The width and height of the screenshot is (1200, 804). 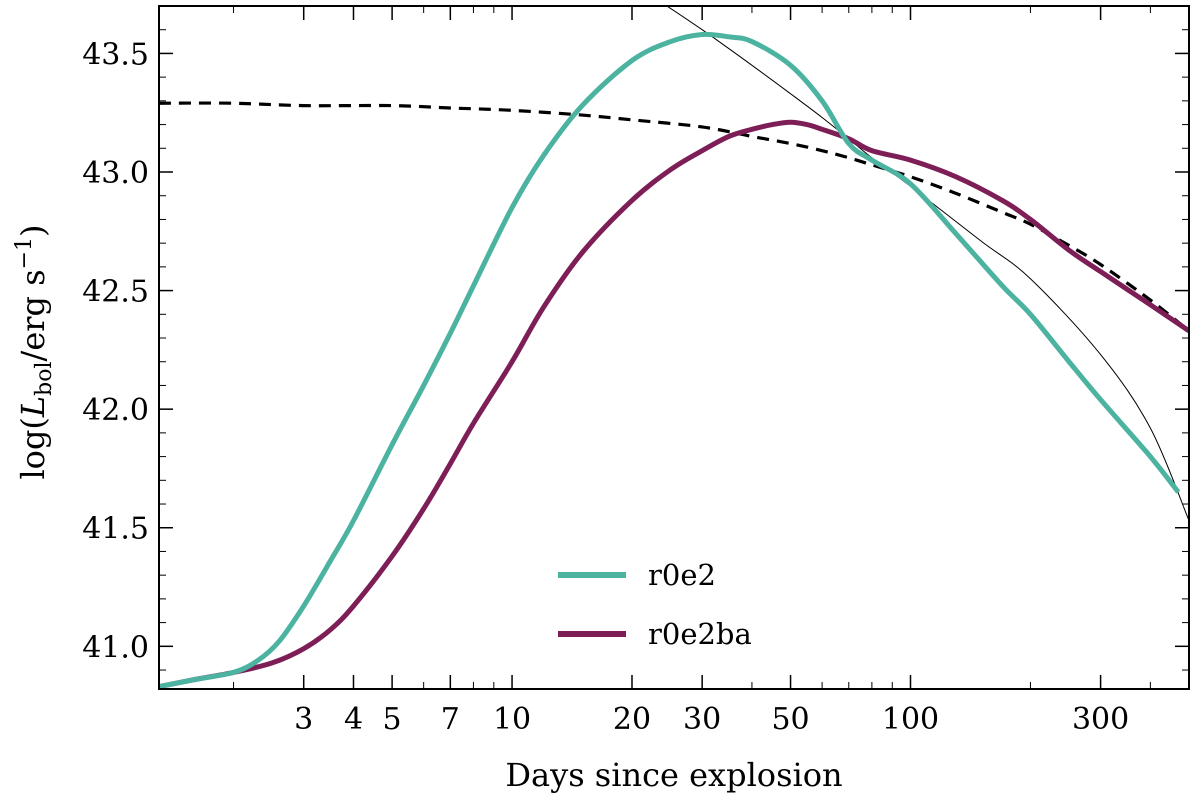 I want to click on x-tick-label: 300, so click(x=1100, y=719).